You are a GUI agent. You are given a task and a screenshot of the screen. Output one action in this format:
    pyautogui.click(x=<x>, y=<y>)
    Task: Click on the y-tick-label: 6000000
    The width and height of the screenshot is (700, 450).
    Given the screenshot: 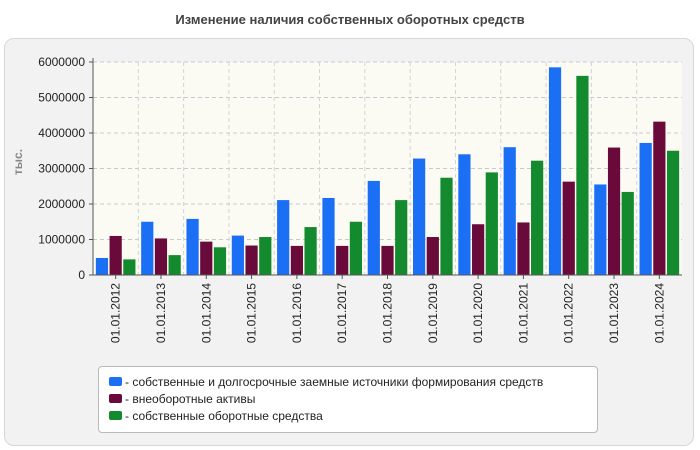 What is the action you would take?
    pyautogui.click(x=61, y=62)
    